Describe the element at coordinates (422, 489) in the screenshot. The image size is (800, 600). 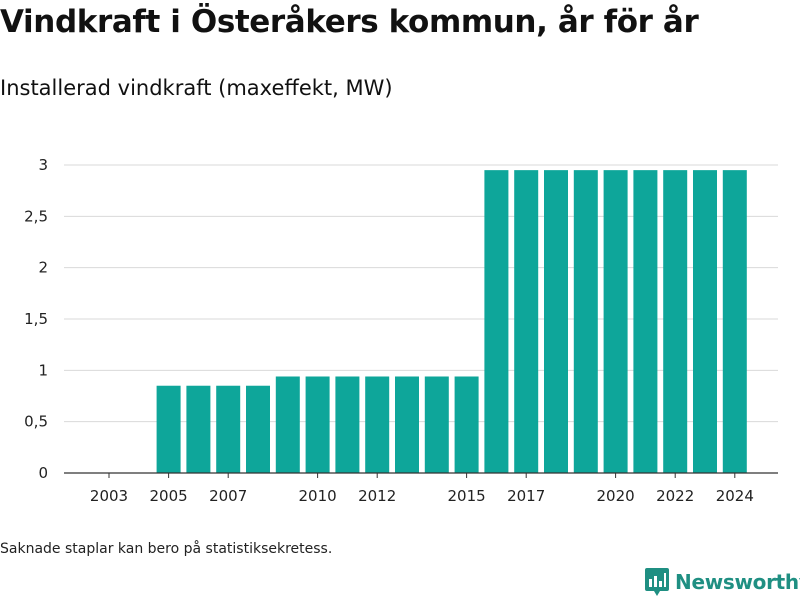
I see `x-axis-tick-labels: 2003 2005 2007 2010 2012 2015 2017 2020 2022 2024` at that location.